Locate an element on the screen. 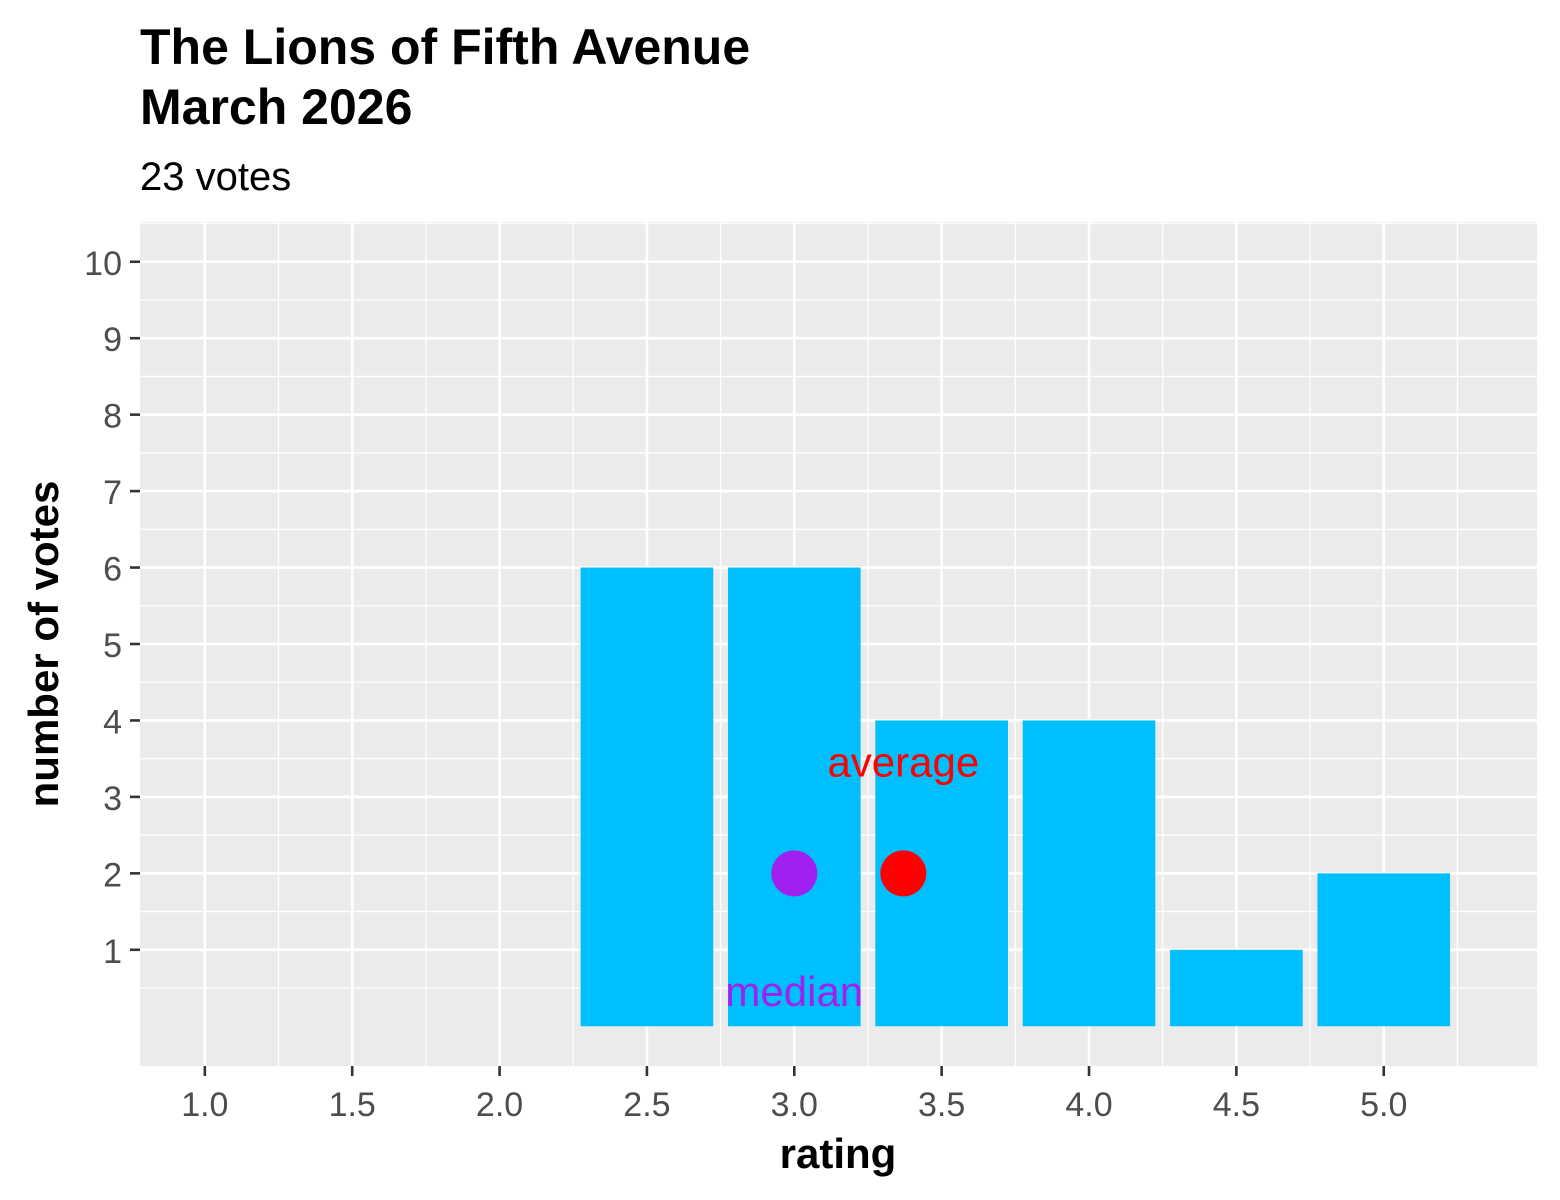 The image size is (1560, 1200). y-axis-title: number of votes is located at coordinates (43, 644).